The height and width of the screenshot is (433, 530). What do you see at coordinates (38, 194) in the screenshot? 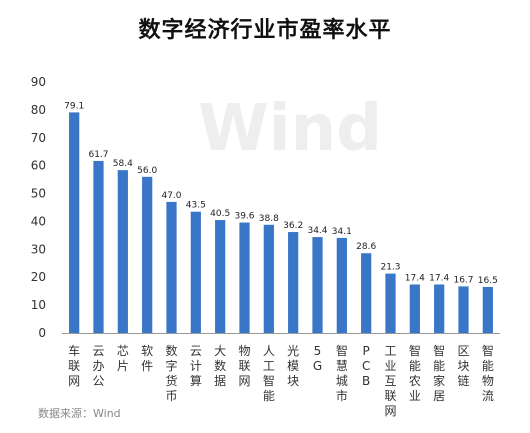
I see `y-tick-label: 50` at bounding box center [38, 194].